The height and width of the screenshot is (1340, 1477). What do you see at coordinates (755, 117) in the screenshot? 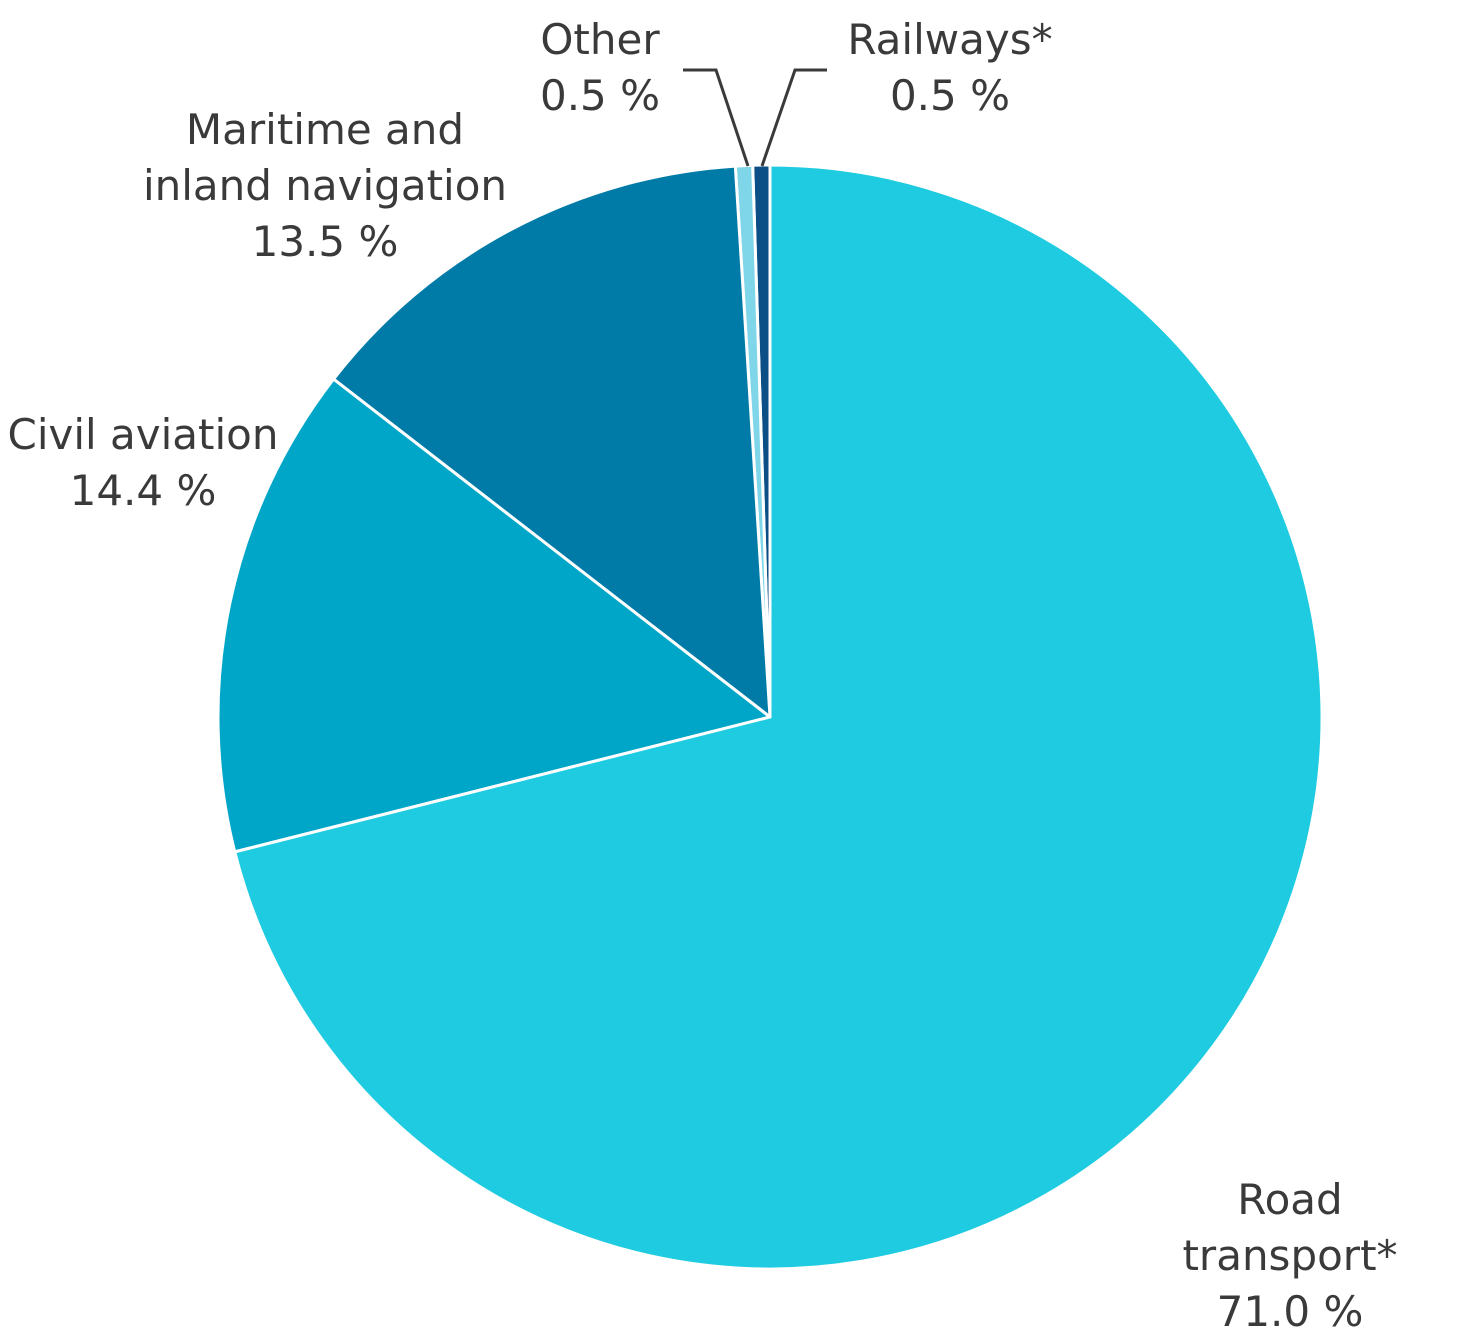
I see `leader-lines` at bounding box center [755, 117].